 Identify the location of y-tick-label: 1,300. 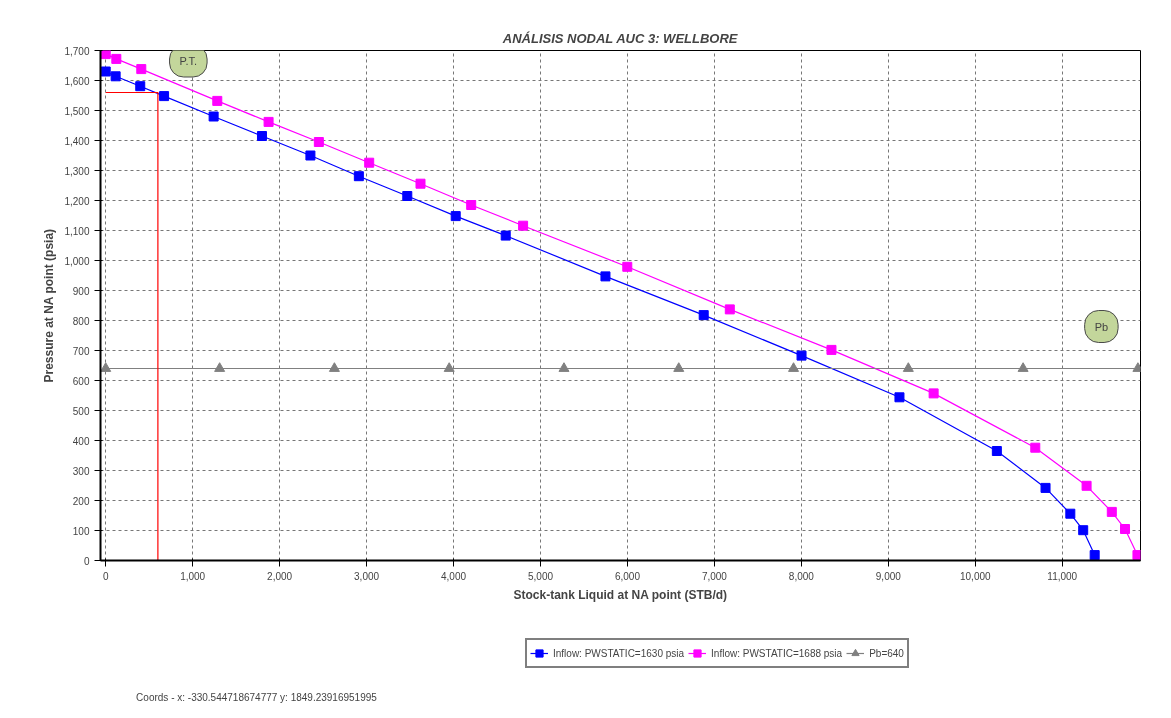
(77, 171).